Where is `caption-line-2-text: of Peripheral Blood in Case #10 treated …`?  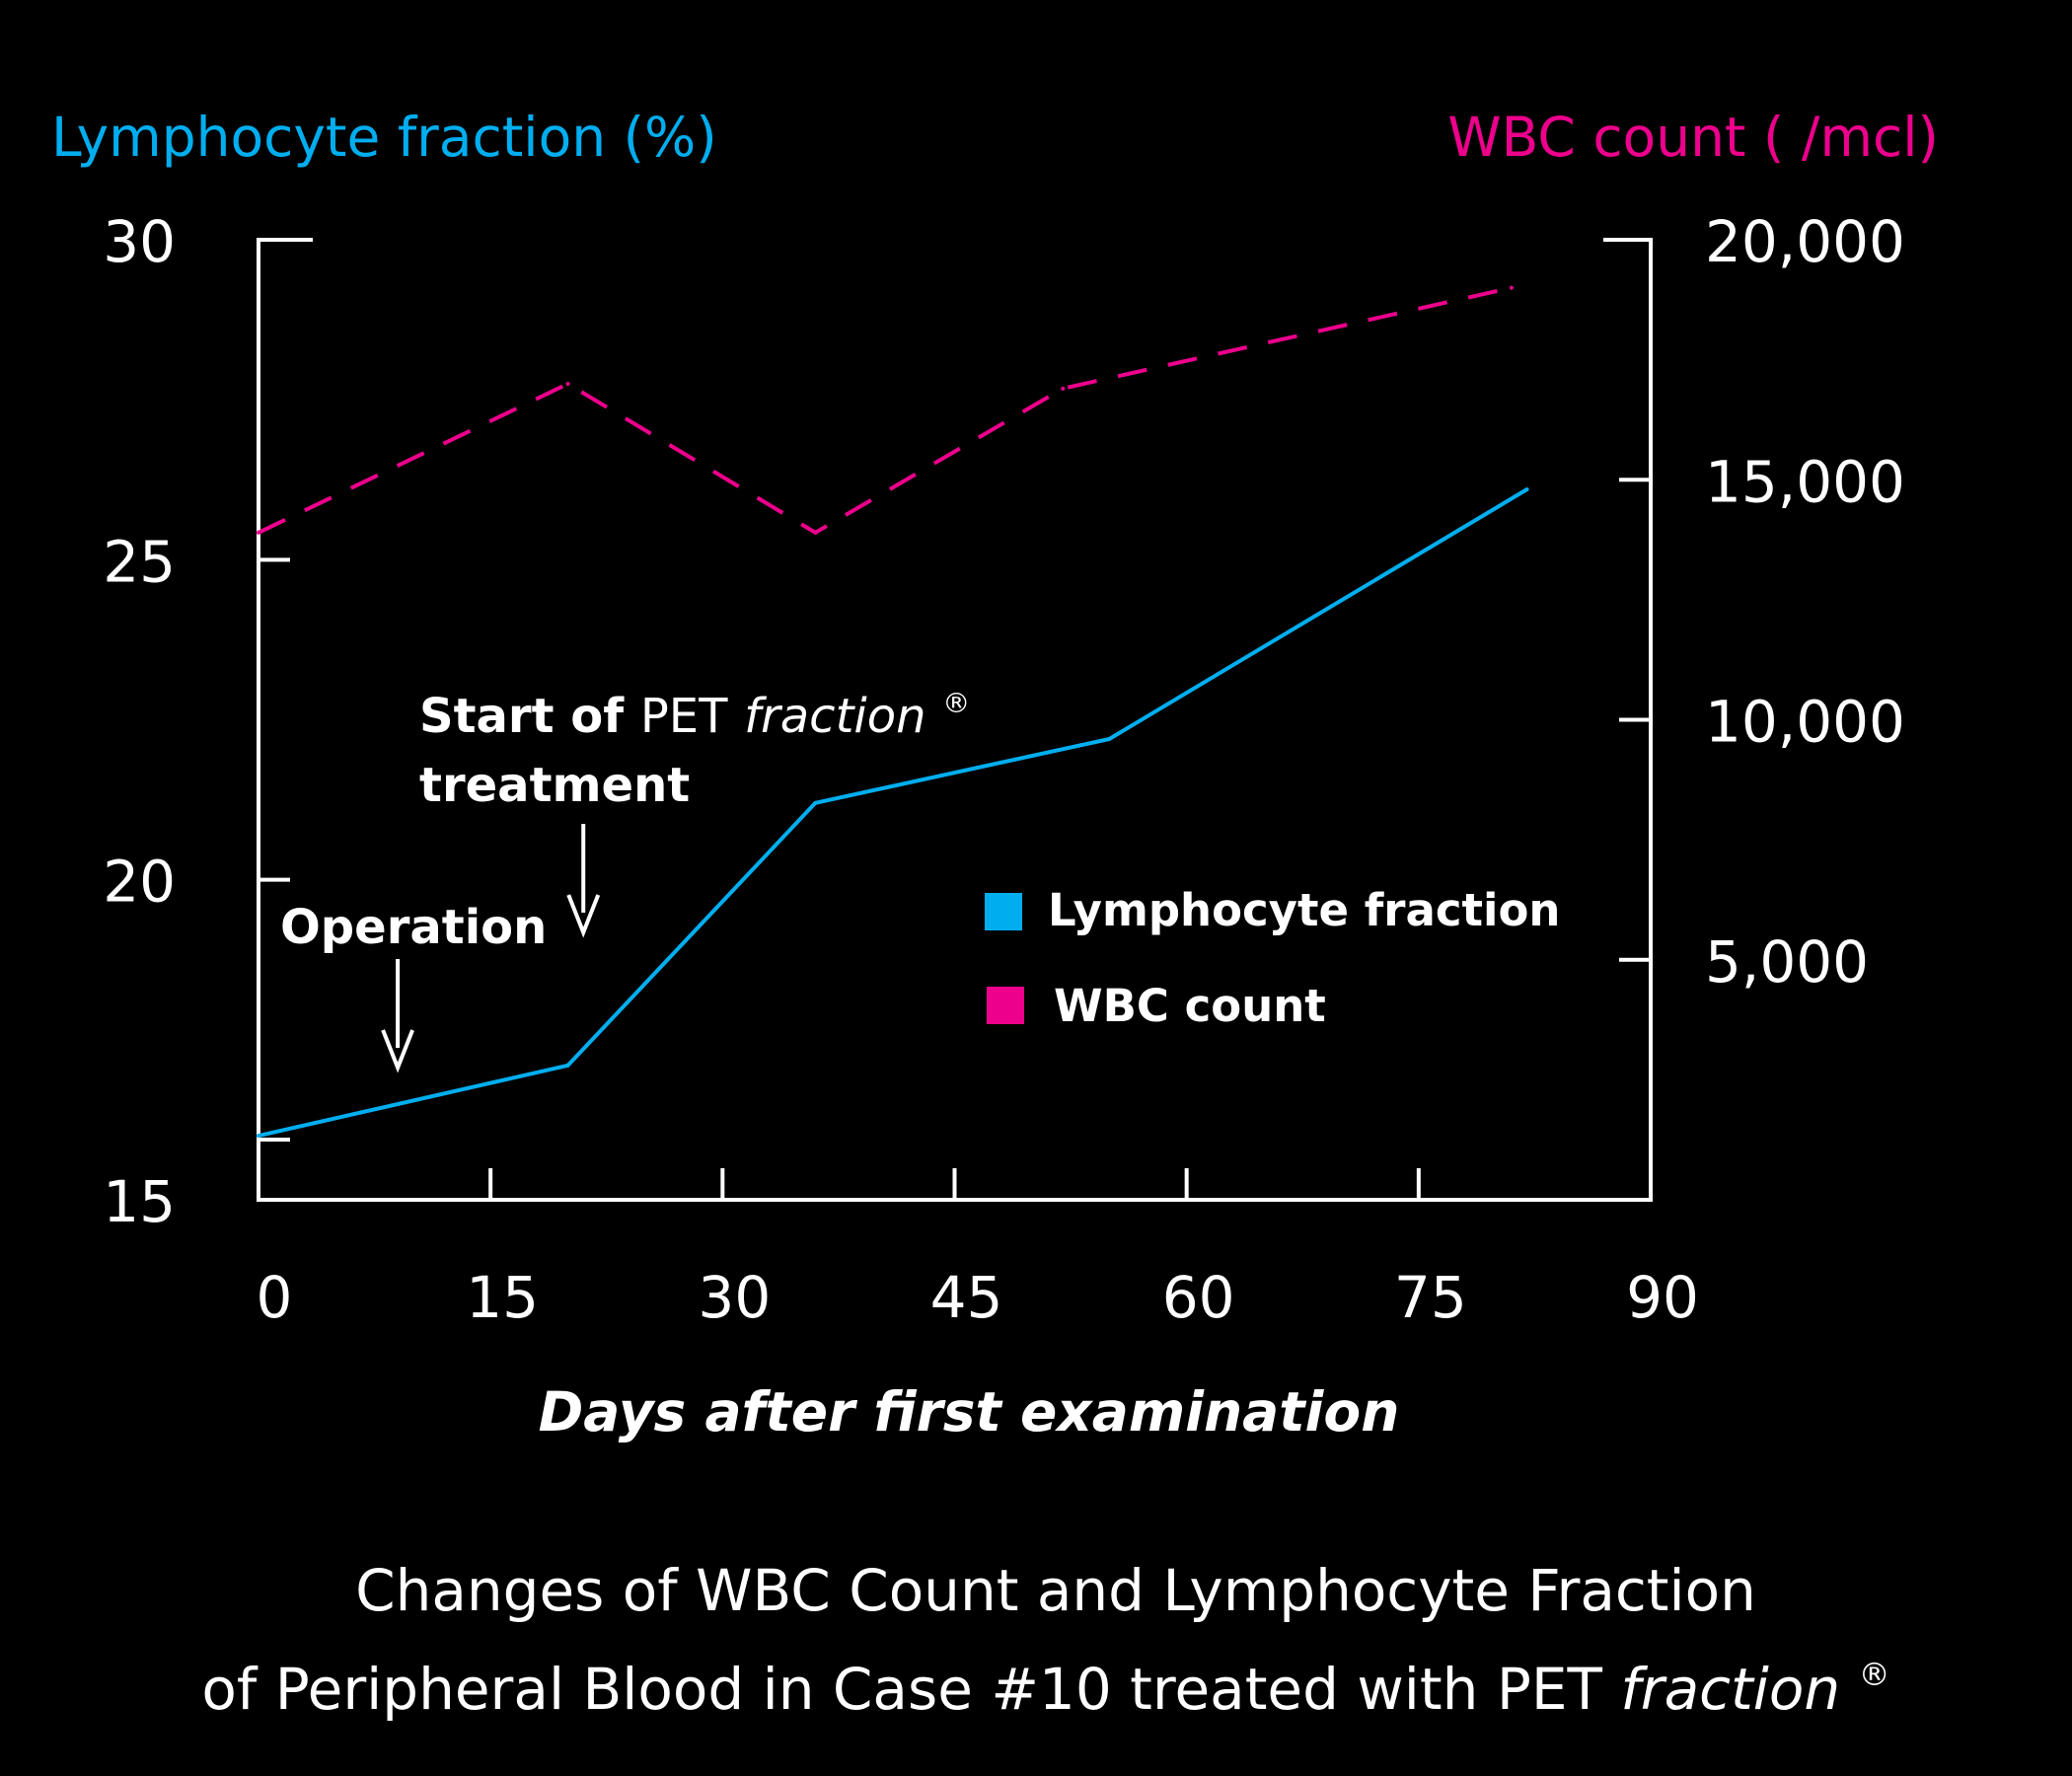 caption-line-2-text: of Peripheral Blood in Case #10 treated … is located at coordinates (911, 1690).